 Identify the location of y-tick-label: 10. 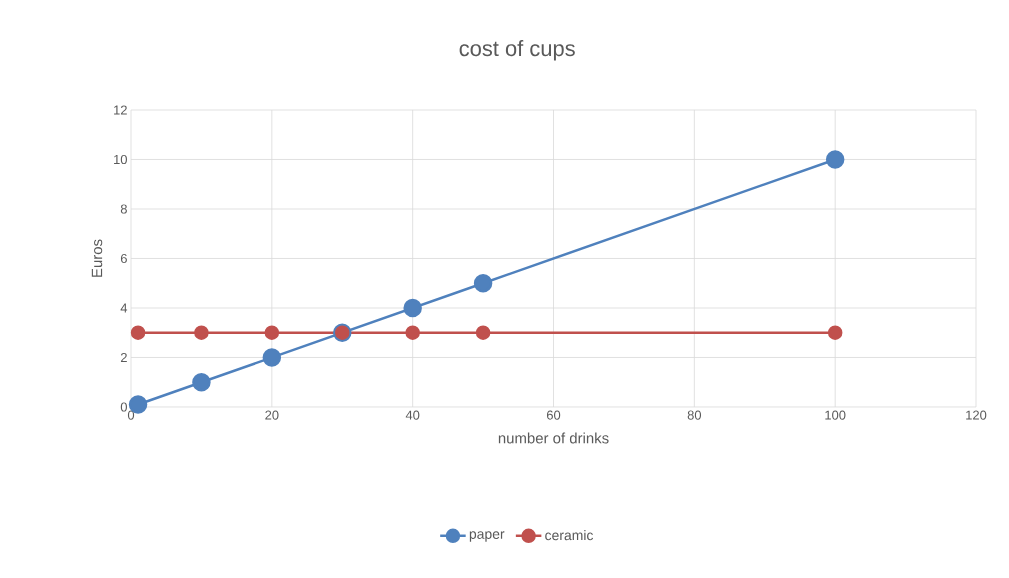
(120, 159).